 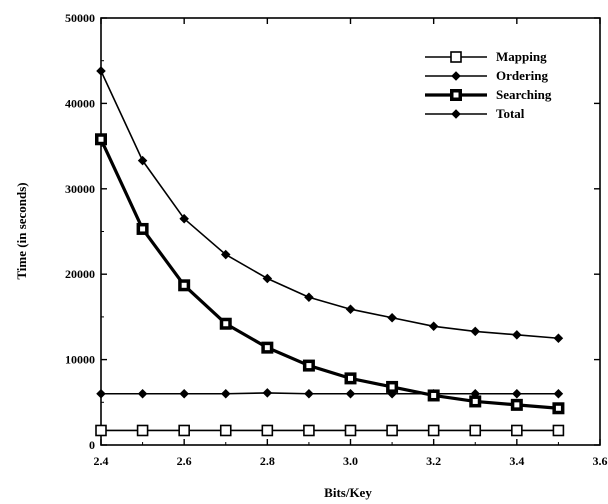 I want to click on legend-item-ordering: Ordering, so click(x=486, y=75).